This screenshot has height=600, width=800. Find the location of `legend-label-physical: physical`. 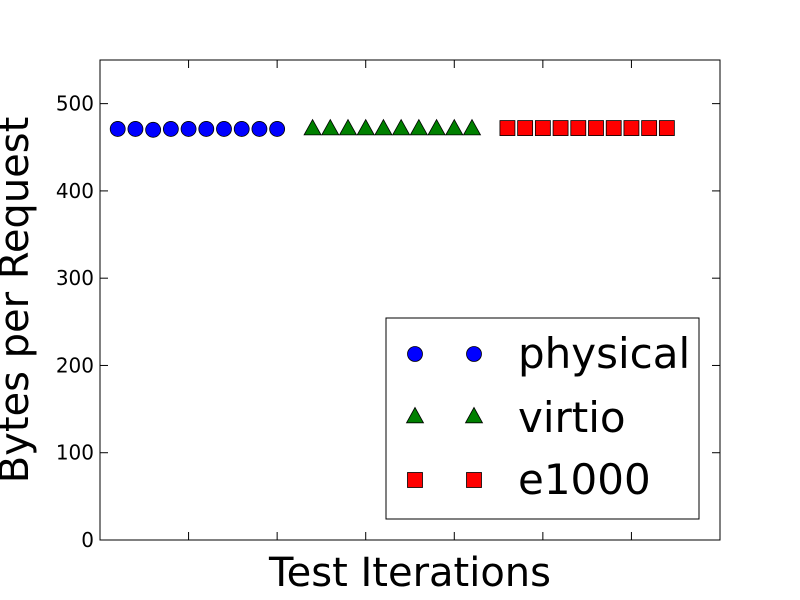

legend-label-physical: physical is located at coordinates (604, 353).